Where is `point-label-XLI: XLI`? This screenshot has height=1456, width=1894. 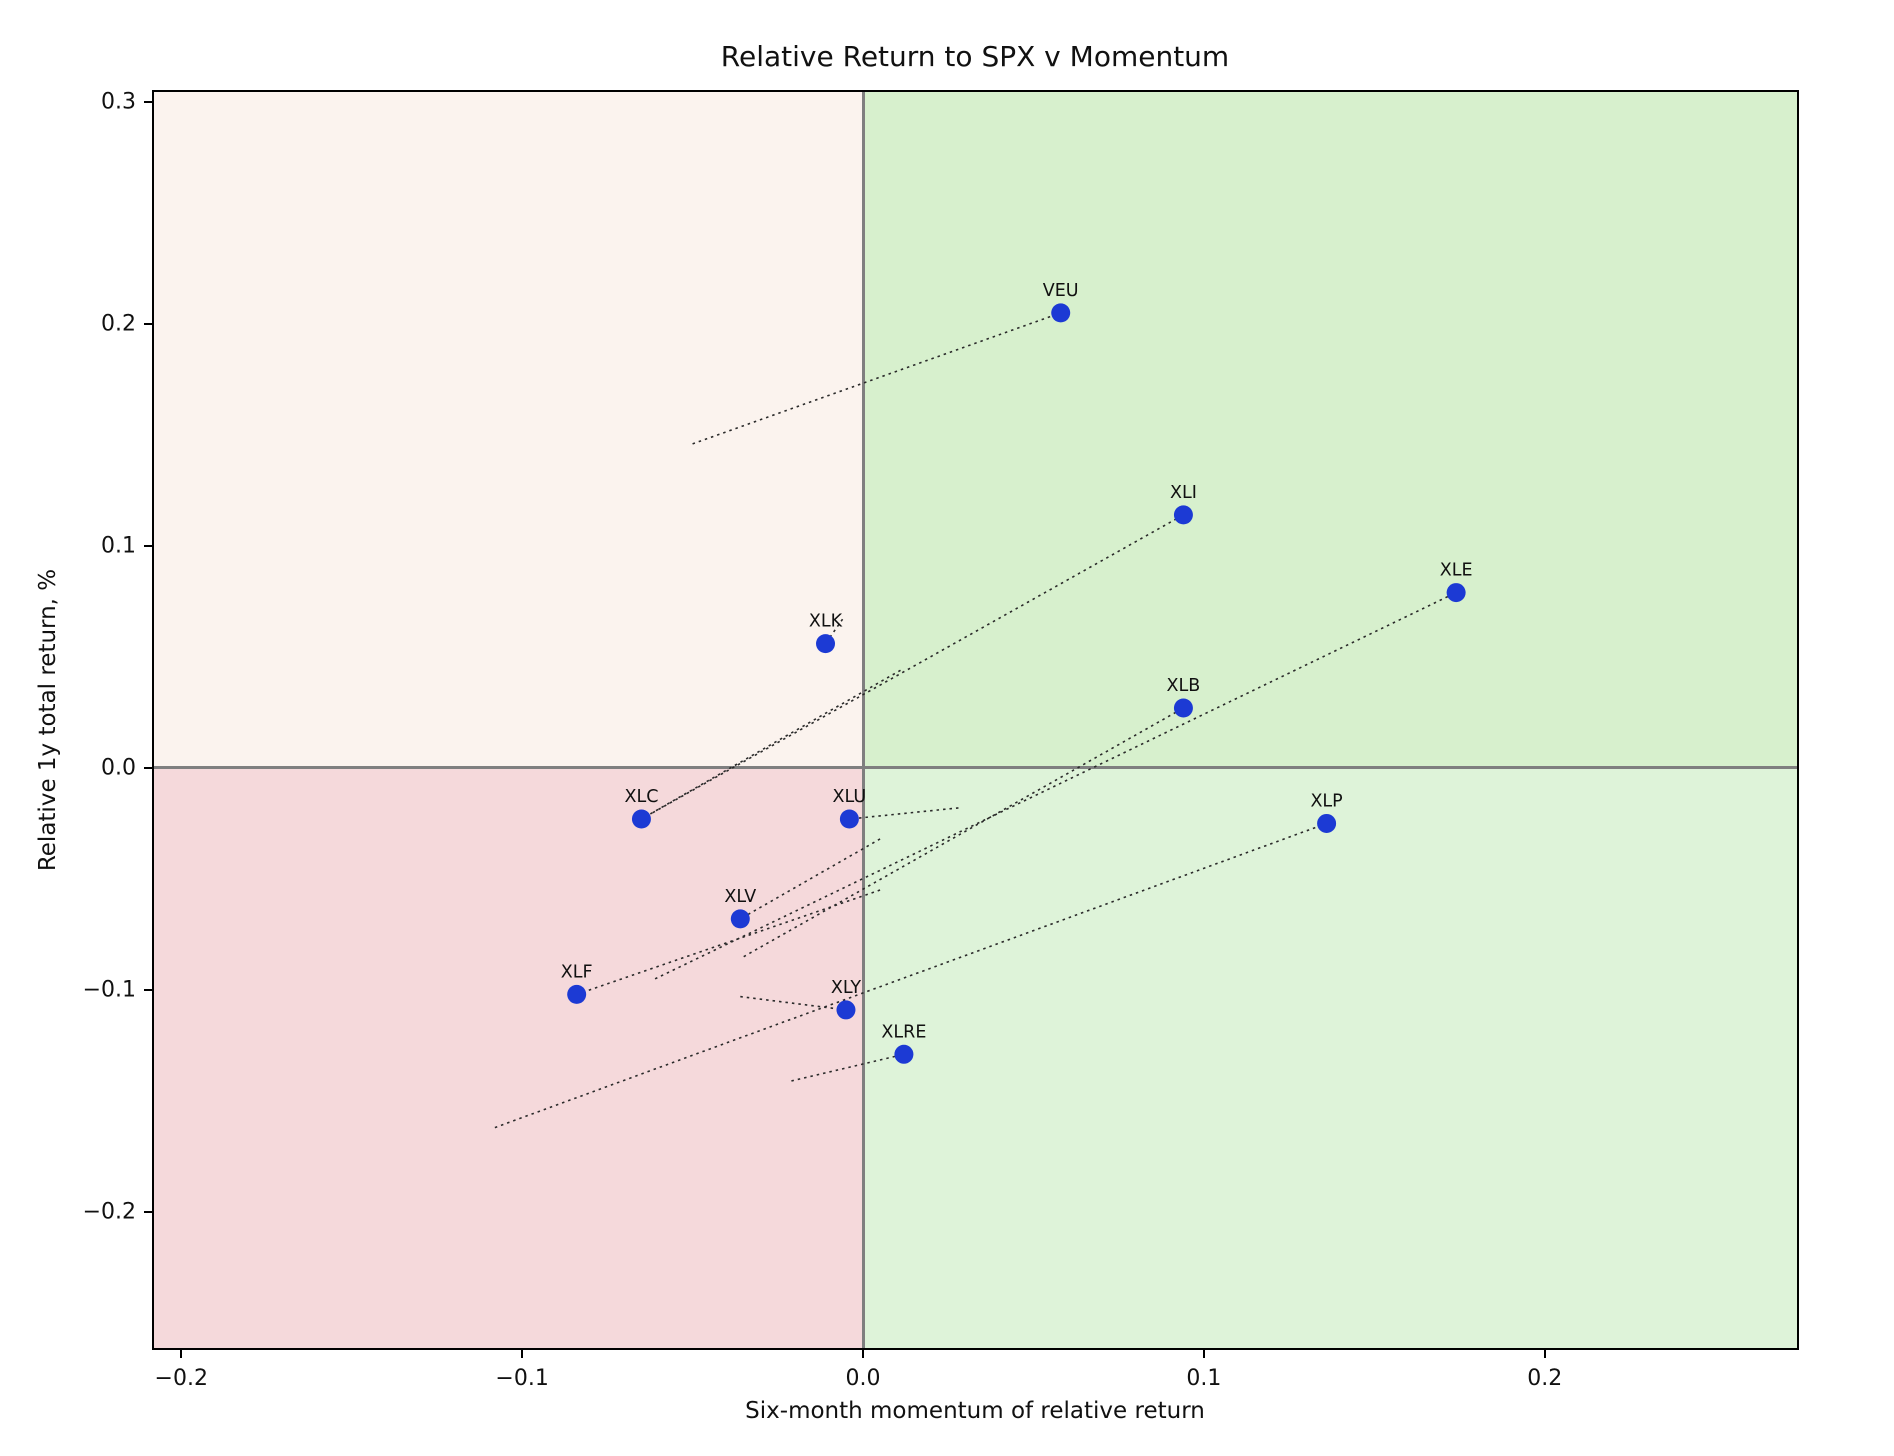 point-label-XLI: XLI is located at coordinates (1183, 493).